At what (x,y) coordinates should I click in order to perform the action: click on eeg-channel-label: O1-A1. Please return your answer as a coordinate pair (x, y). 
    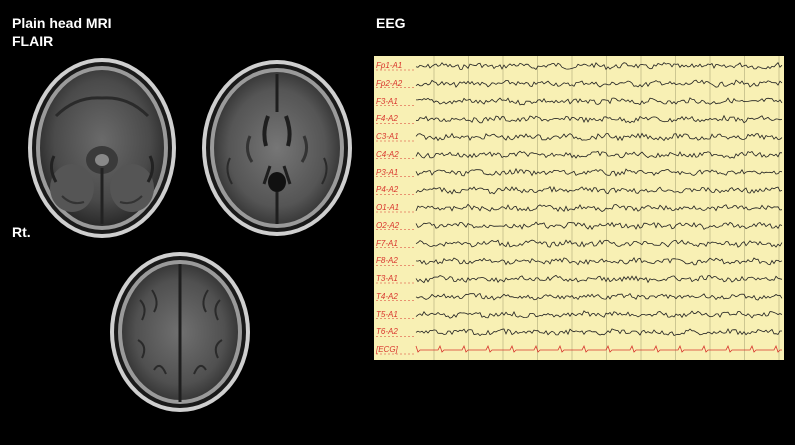
    Looking at the image, I should click on (388, 207).